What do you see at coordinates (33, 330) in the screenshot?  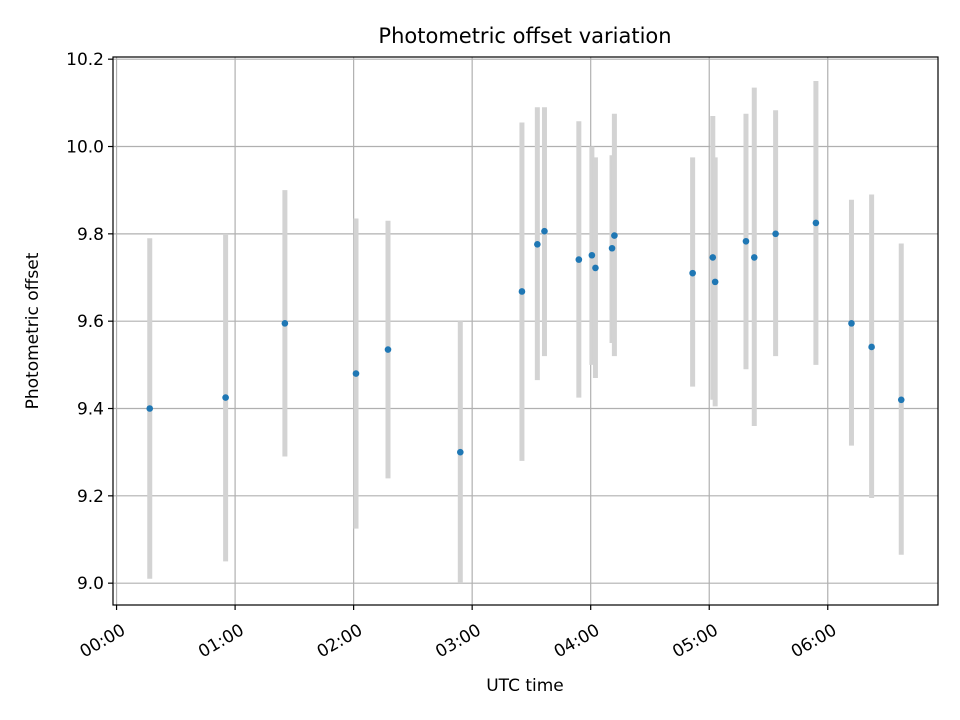 I see `y-axis-label: Photometric offset` at bounding box center [33, 330].